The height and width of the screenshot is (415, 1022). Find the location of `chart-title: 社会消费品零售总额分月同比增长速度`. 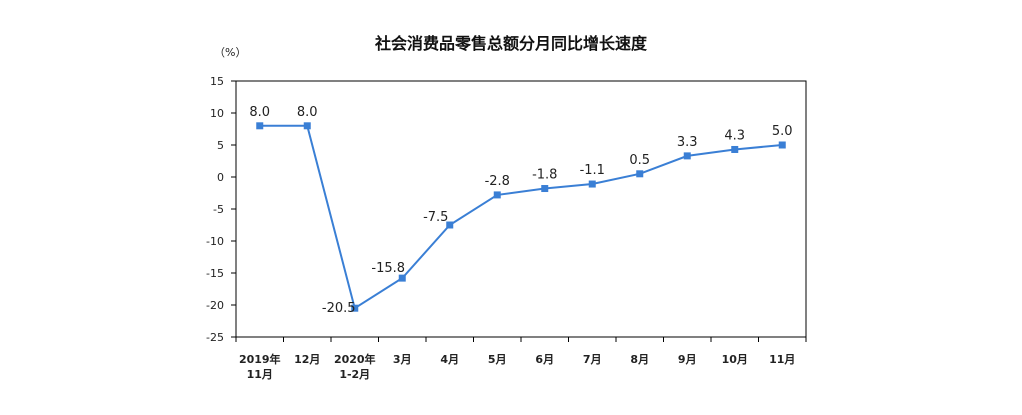

chart-title: 社会消费品零售总额分月同比增长速度 is located at coordinates (510, 43).